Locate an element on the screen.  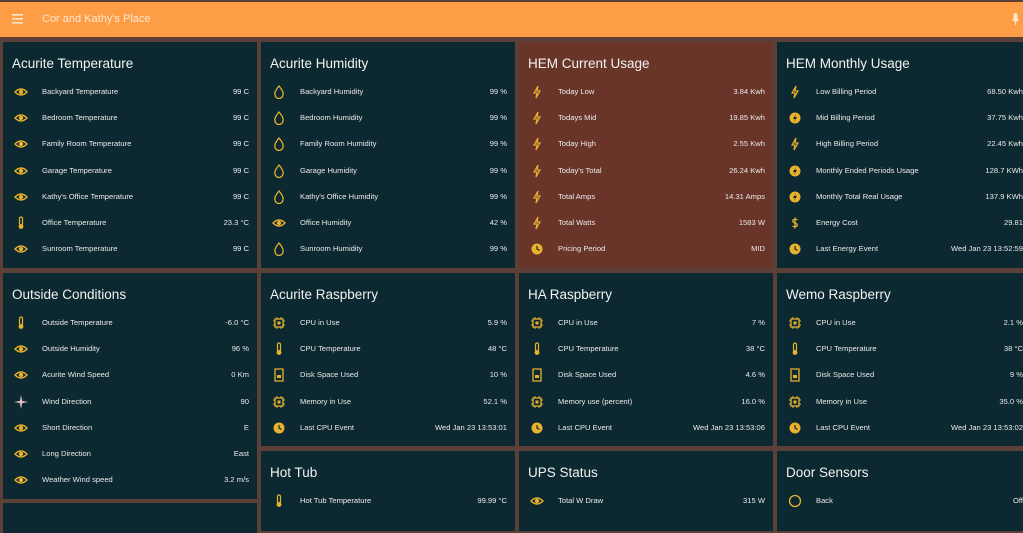
entity-row: Total Amps 14.31 Amps is located at coordinates (646, 197).